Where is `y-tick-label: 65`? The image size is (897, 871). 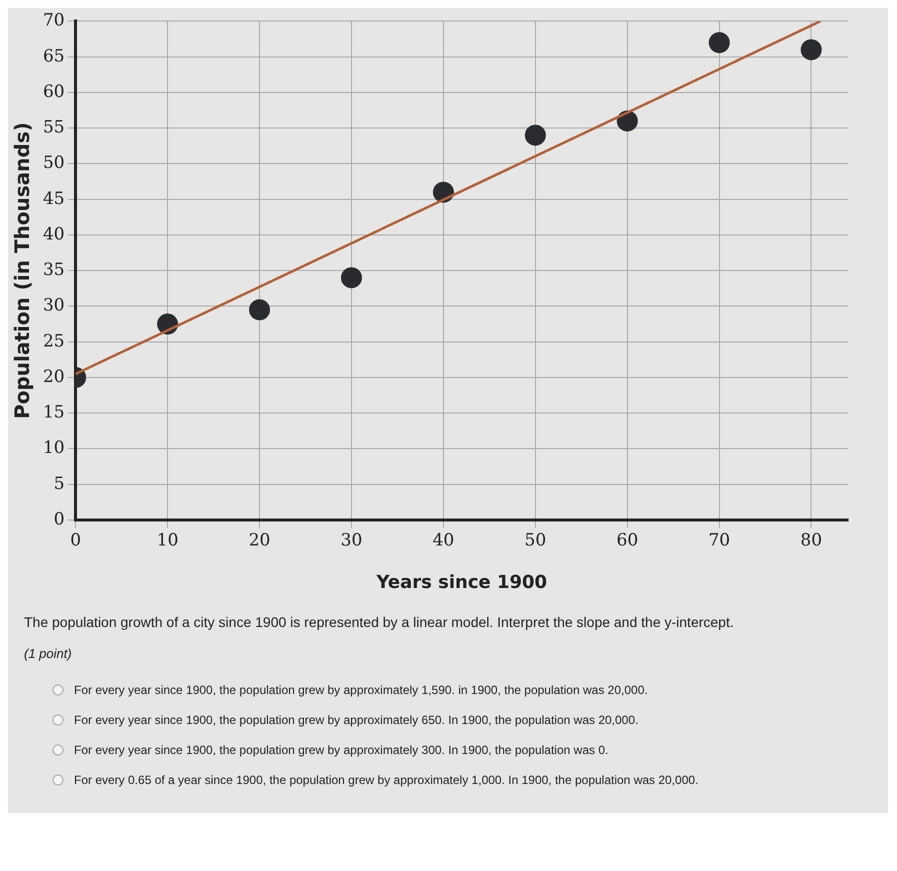 y-tick-label: 65 is located at coordinates (53, 56).